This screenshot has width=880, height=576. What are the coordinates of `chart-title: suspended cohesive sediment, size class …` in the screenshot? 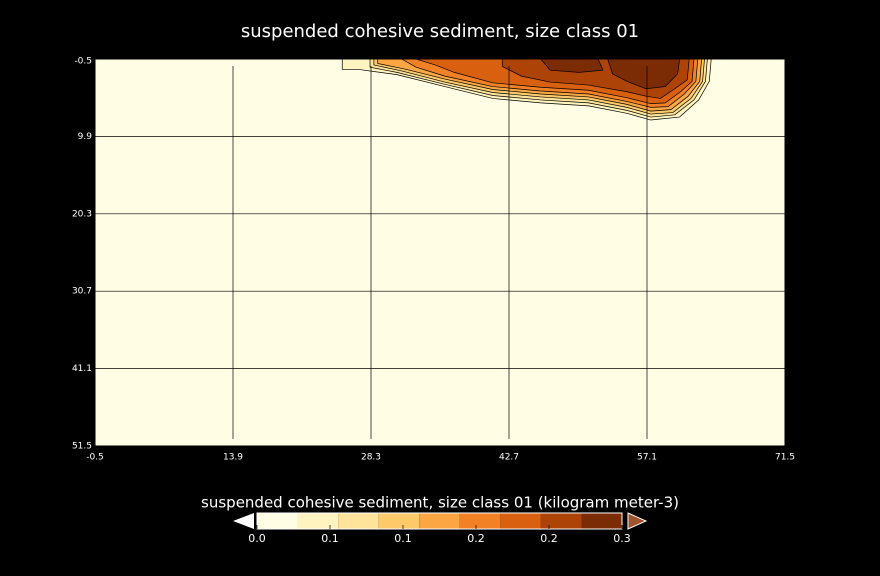 It's located at (440, 31).